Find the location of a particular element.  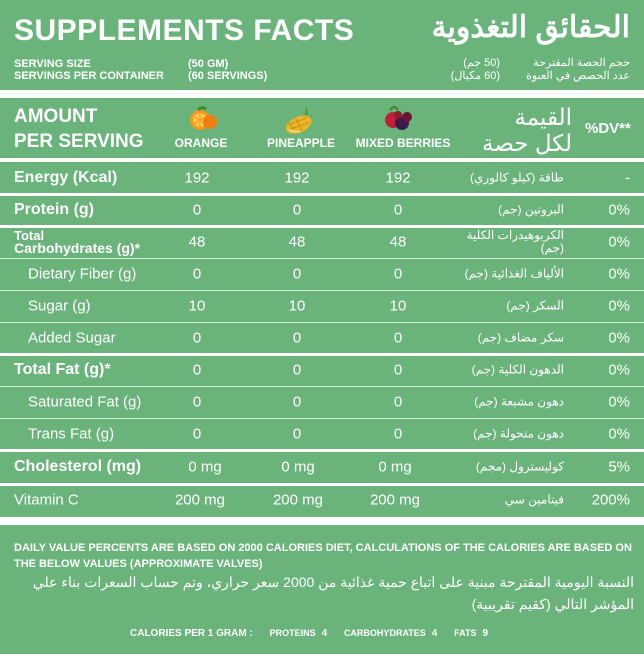

servings-value-ar: (60 مكيال) is located at coordinates (475, 76).